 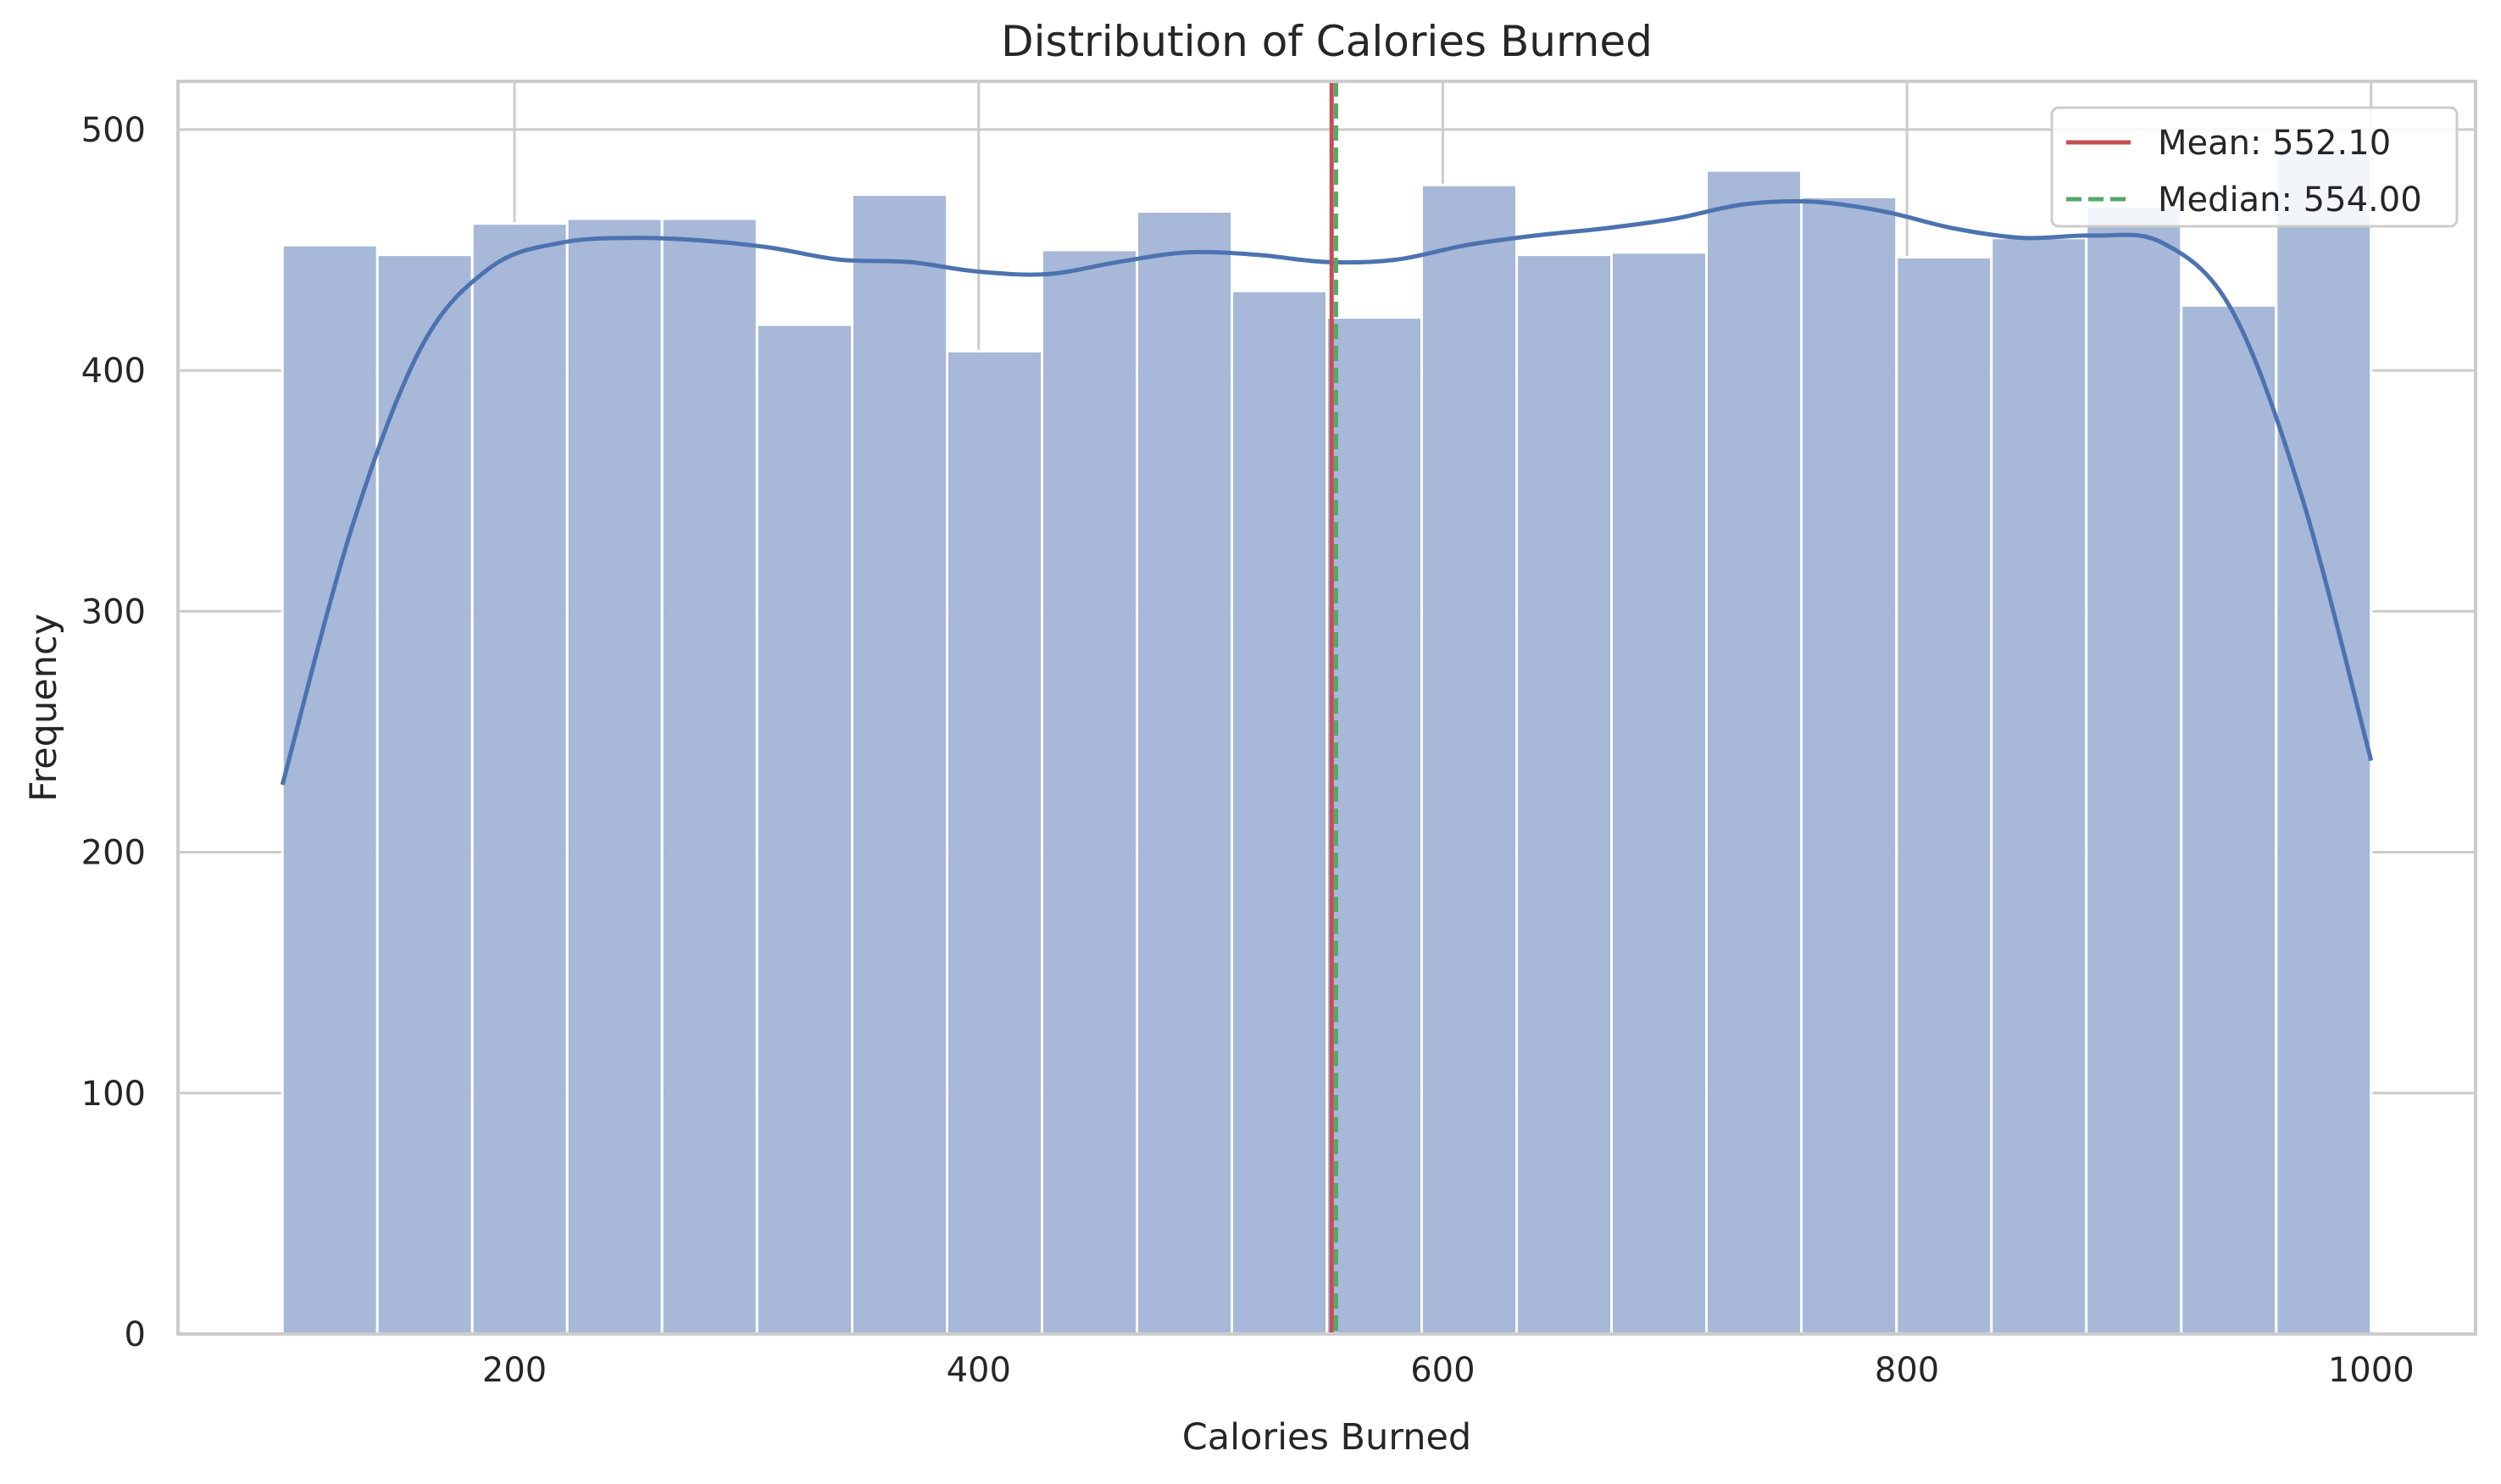 What do you see at coordinates (44, 708) in the screenshot?
I see `y-axis-title: Frequency` at bounding box center [44, 708].